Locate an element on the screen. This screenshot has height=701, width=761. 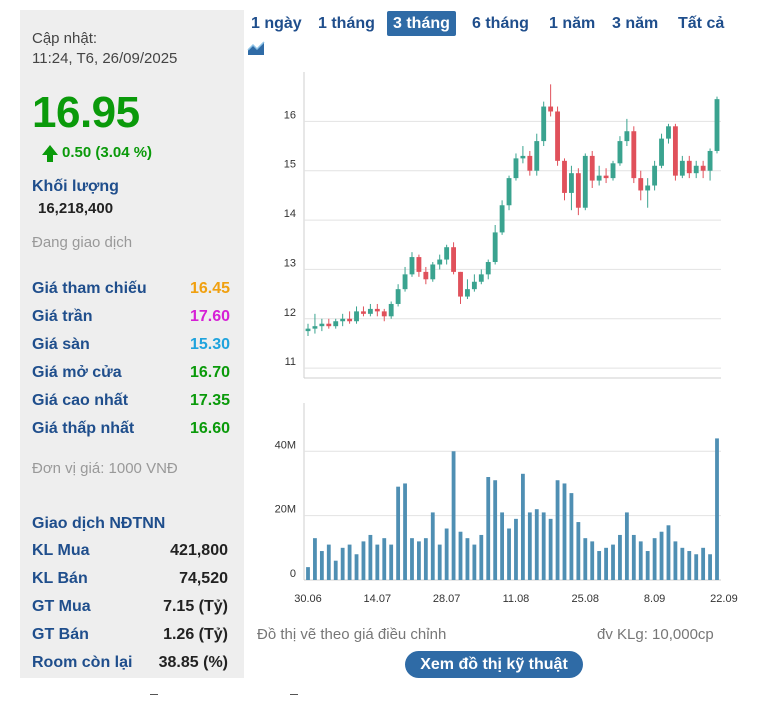
foreign-buy-value: GT Mua 7.15 (Tỷ) is located at coordinates (130, 610).